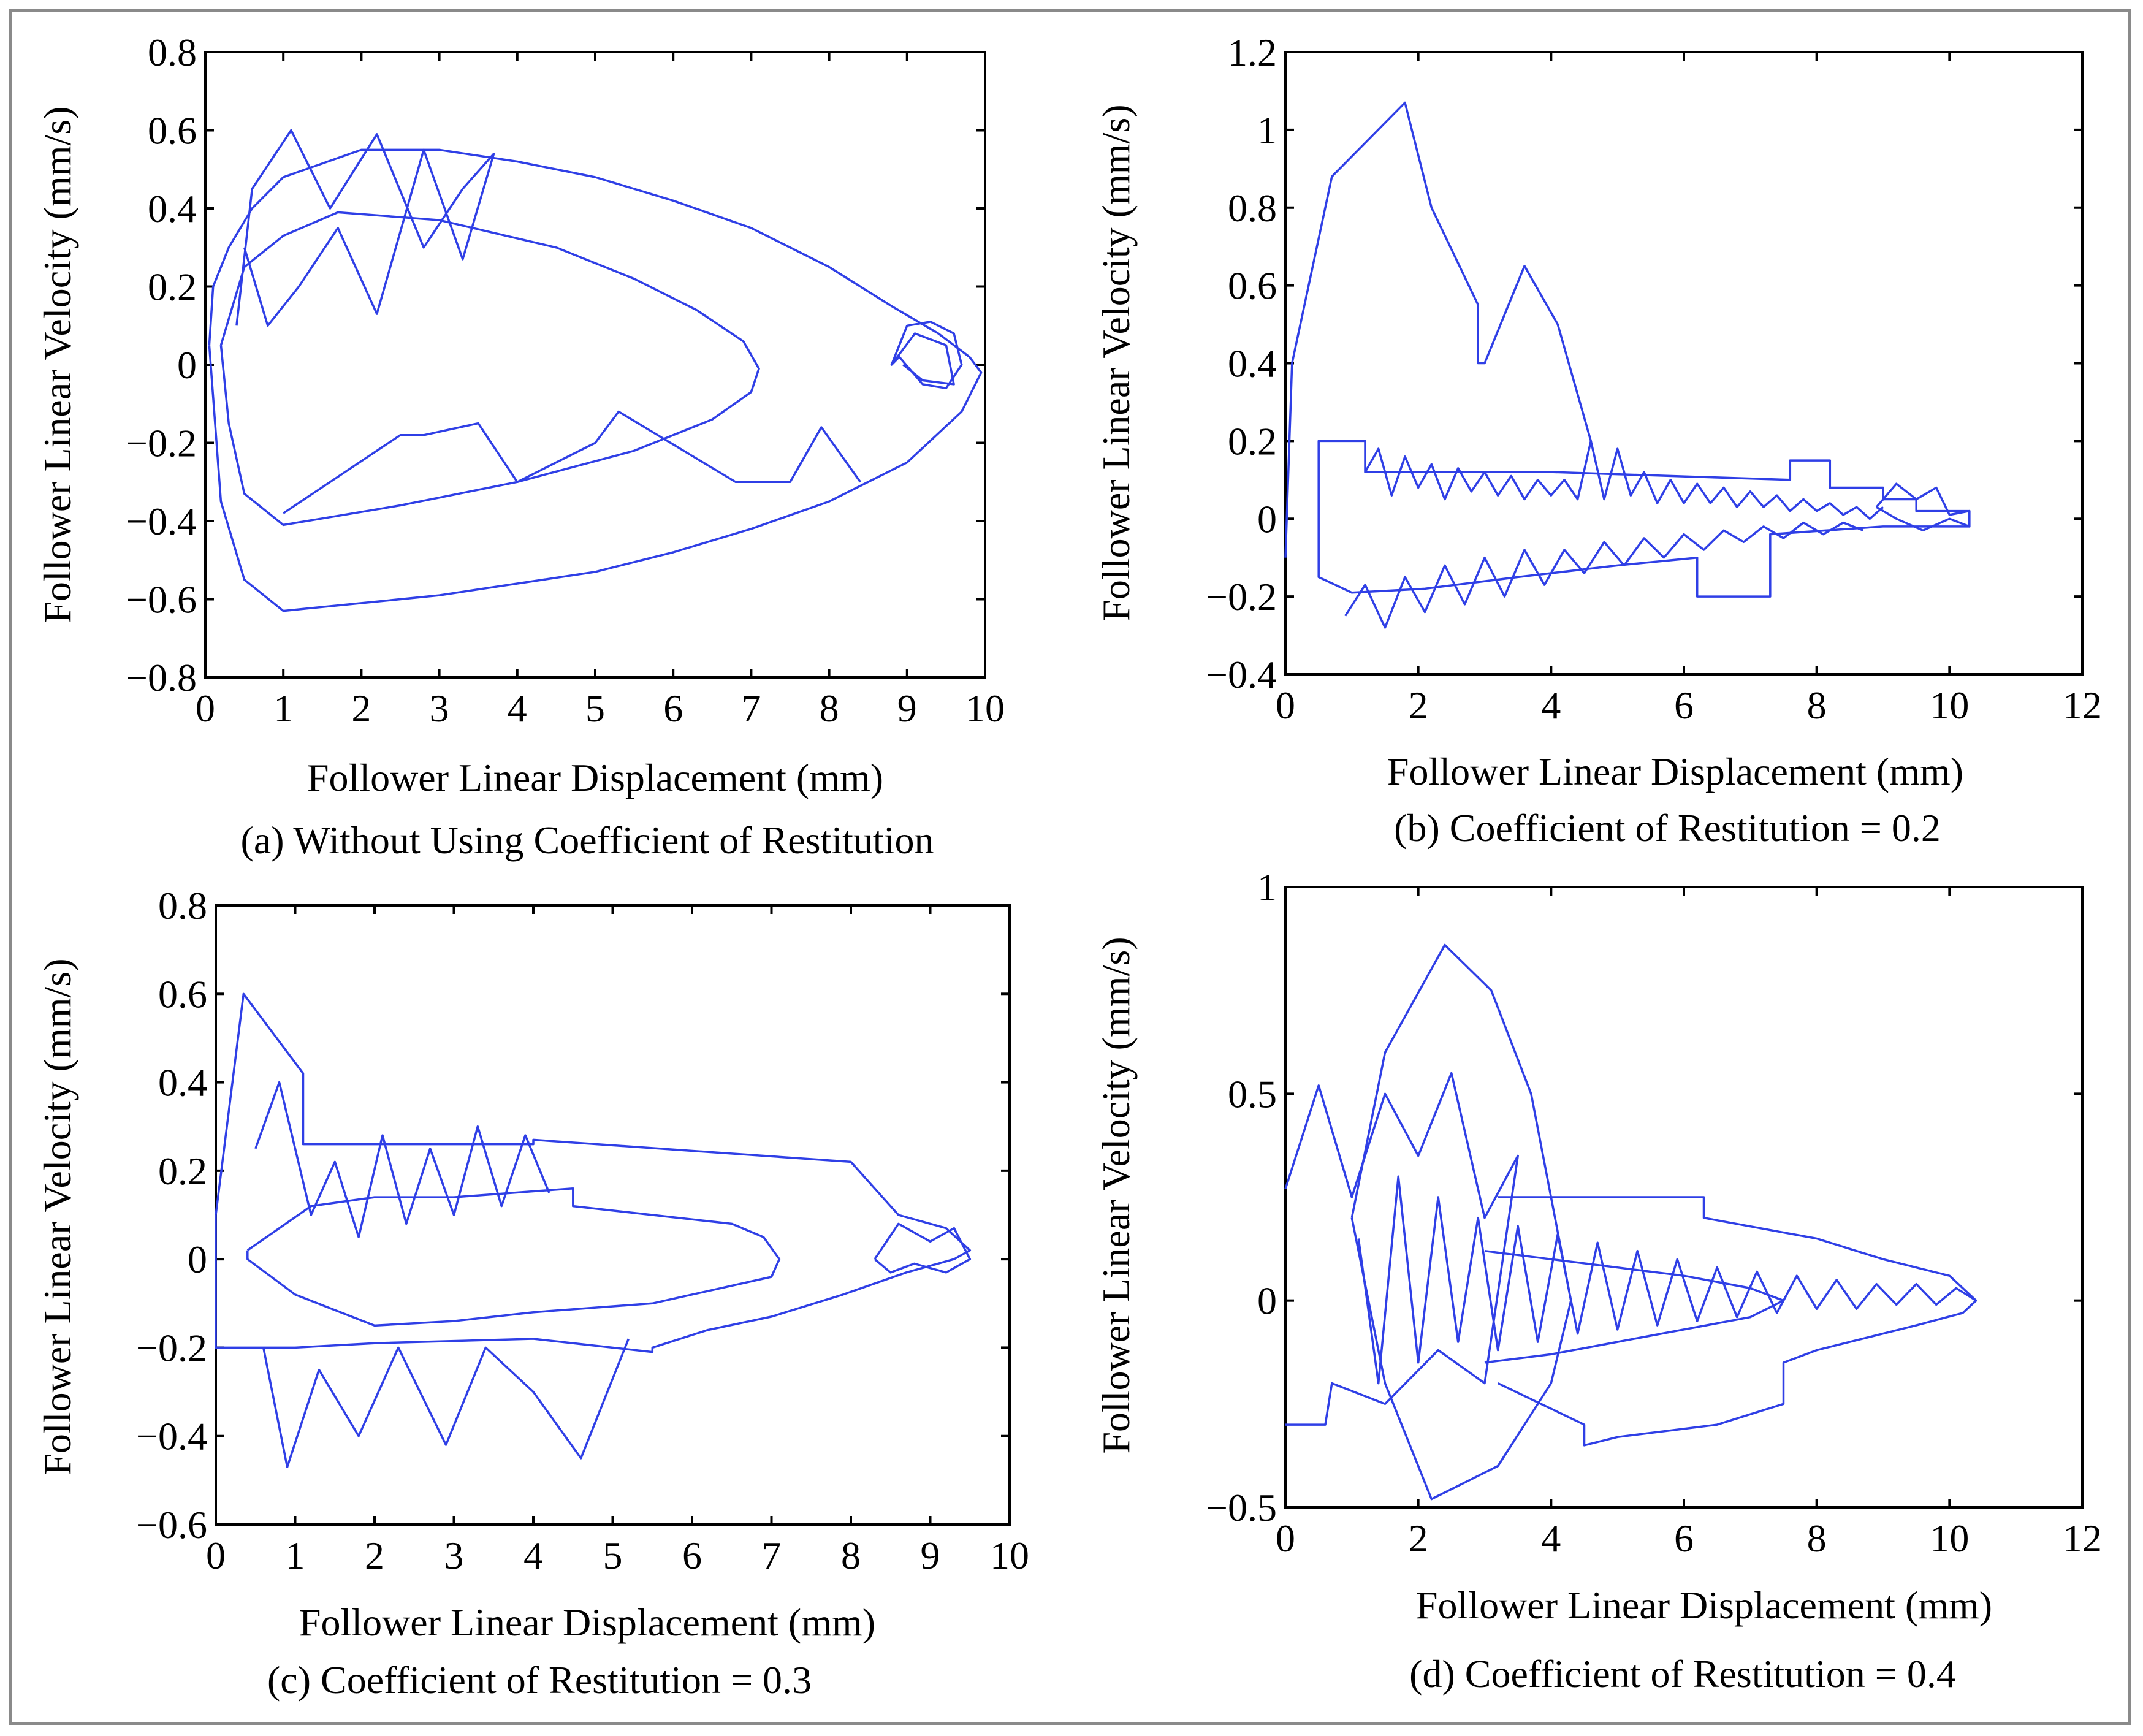 This screenshot has width=2143, height=1736. I want to click on panel-a-ytick-label: −0.6, so click(161, 600).